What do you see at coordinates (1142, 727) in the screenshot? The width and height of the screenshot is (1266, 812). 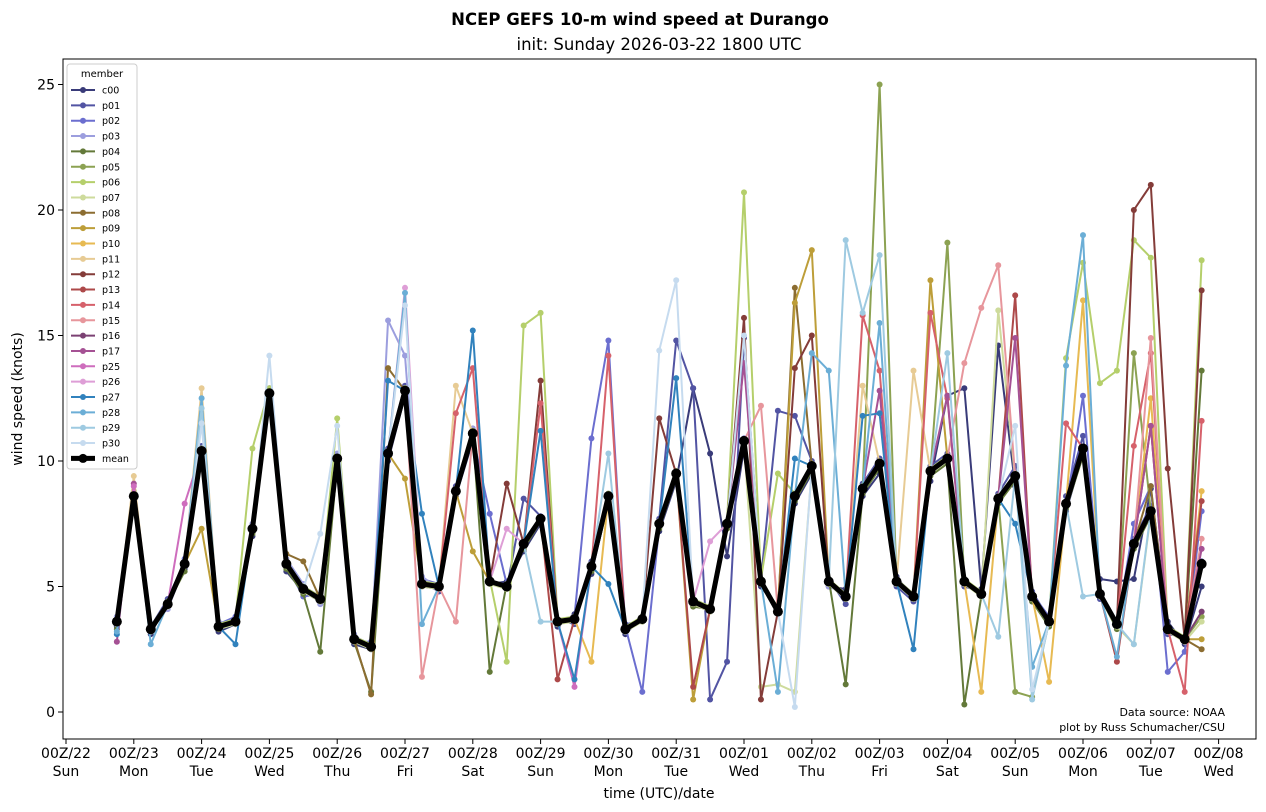 I see `credit-annotation: plot by Russ Schumacher/CSU` at bounding box center [1142, 727].